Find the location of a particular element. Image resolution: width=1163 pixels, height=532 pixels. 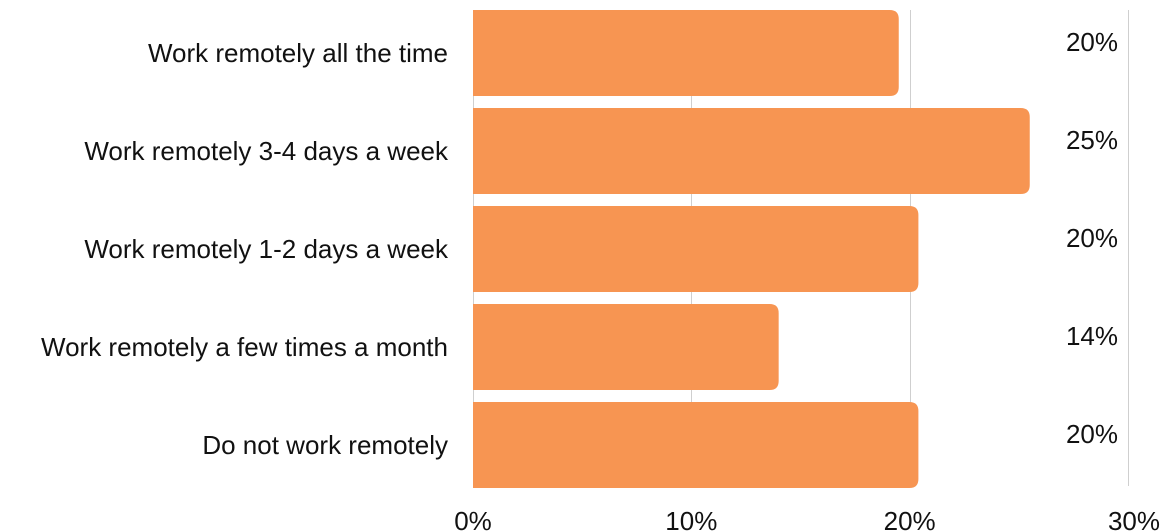

bar-do-not-work-remotely is located at coordinates (696, 445).